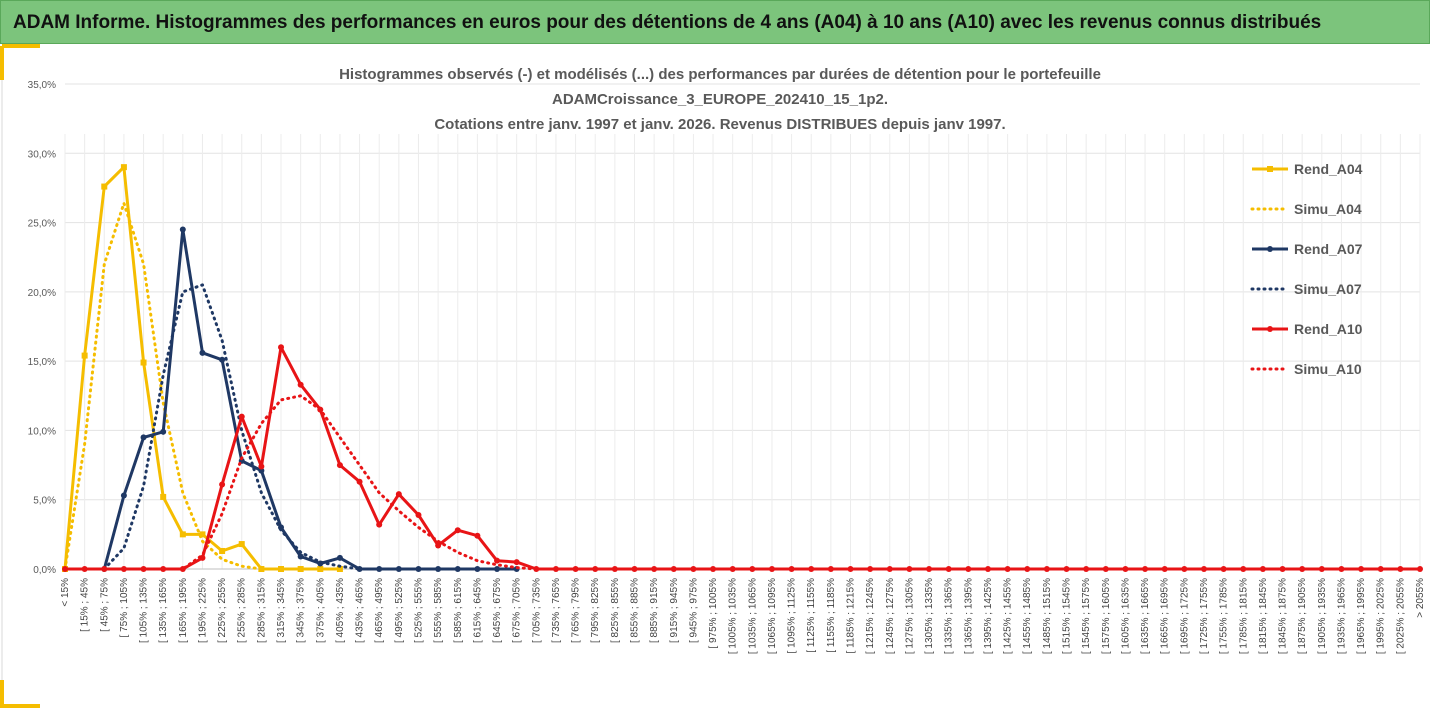 The height and width of the screenshot is (710, 1432). What do you see at coordinates (42, 362) in the screenshot?
I see `y-tick-label: 15,0%` at bounding box center [42, 362].